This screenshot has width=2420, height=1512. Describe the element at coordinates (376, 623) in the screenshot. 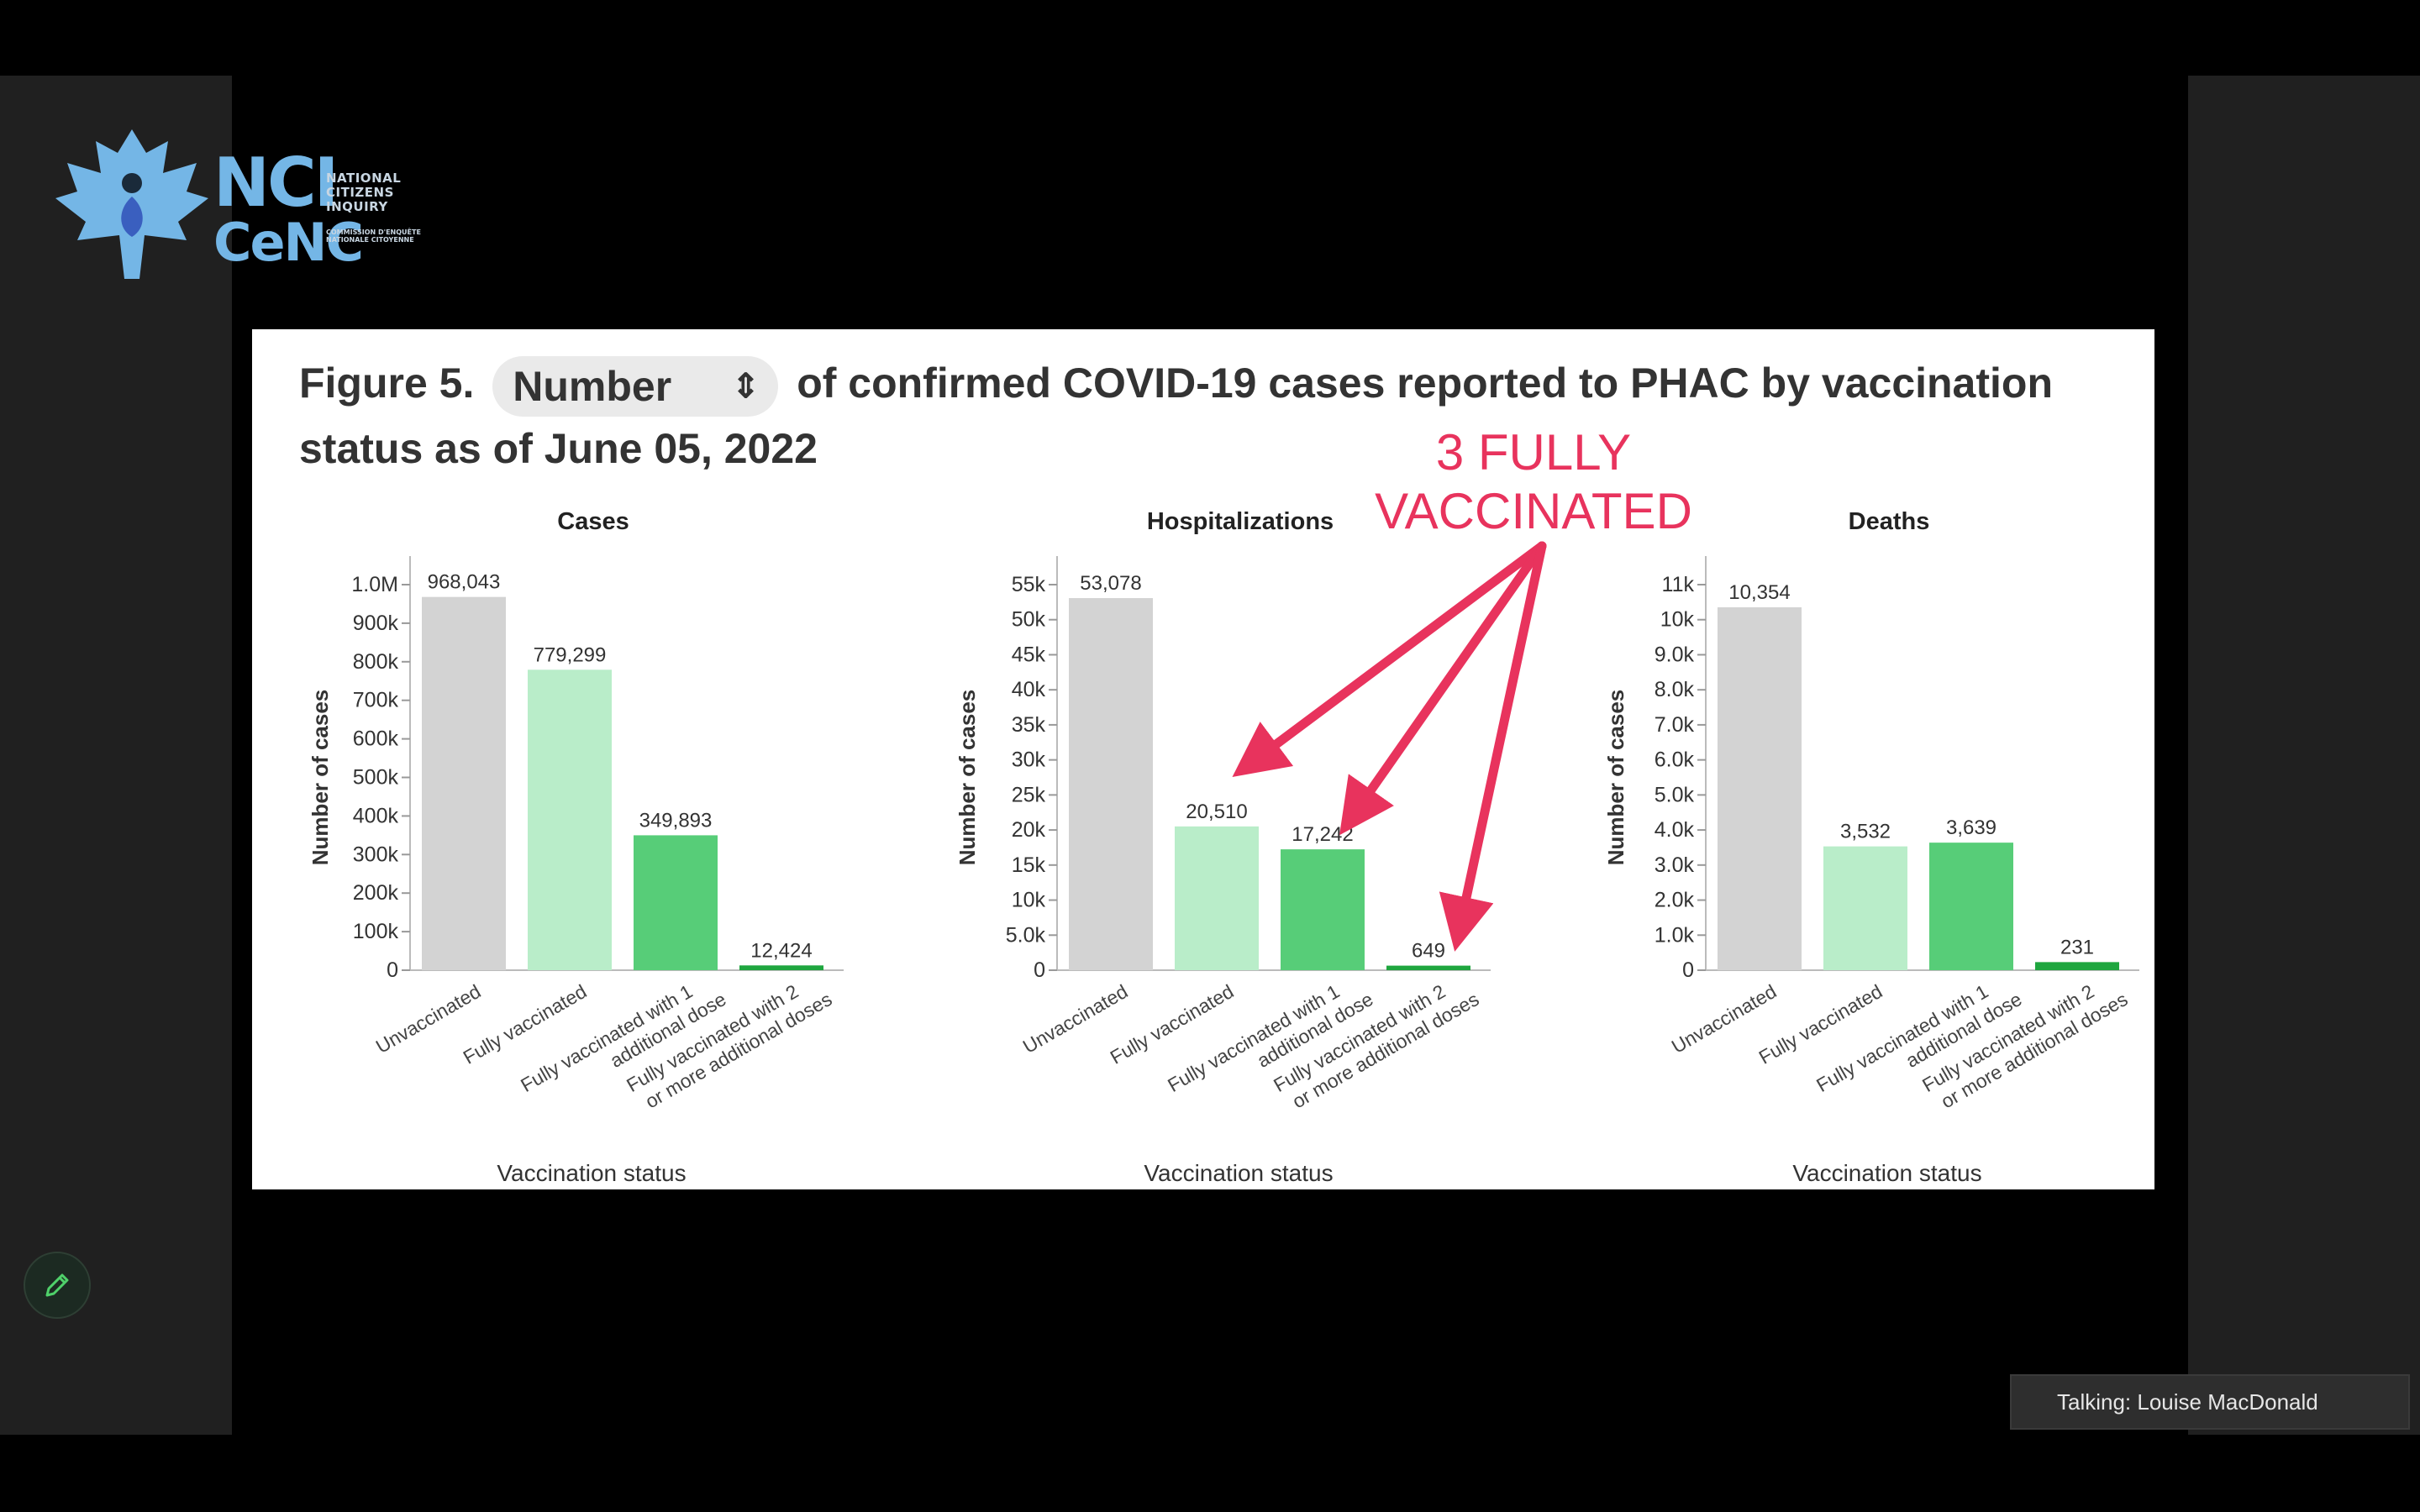

I see `y-tick-label: 900k` at that location.